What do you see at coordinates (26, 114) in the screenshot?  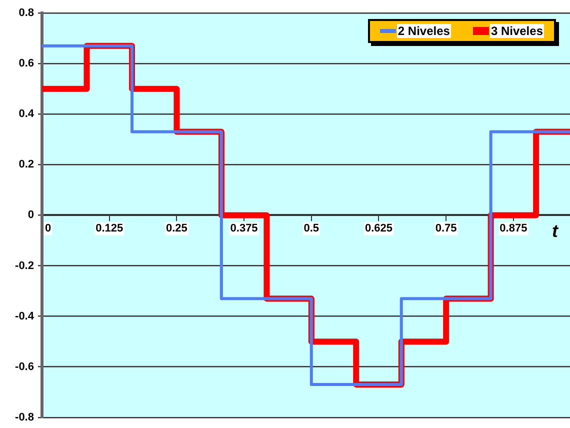 I see `y-tick-label: 0.4` at bounding box center [26, 114].